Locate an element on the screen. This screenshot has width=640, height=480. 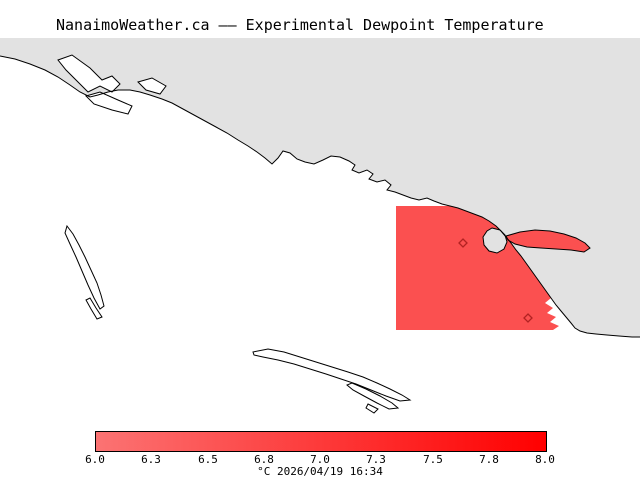
dewpoint-overlay-channel is located at coordinates (548, 241).